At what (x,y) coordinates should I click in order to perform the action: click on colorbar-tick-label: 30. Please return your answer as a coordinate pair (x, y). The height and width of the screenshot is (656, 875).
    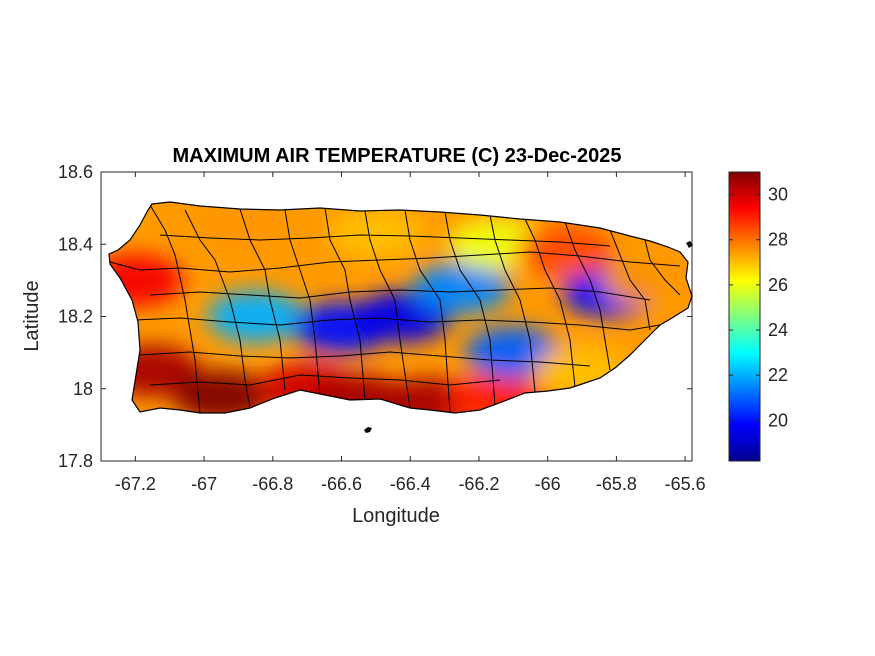
    Looking at the image, I should click on (778, 195).